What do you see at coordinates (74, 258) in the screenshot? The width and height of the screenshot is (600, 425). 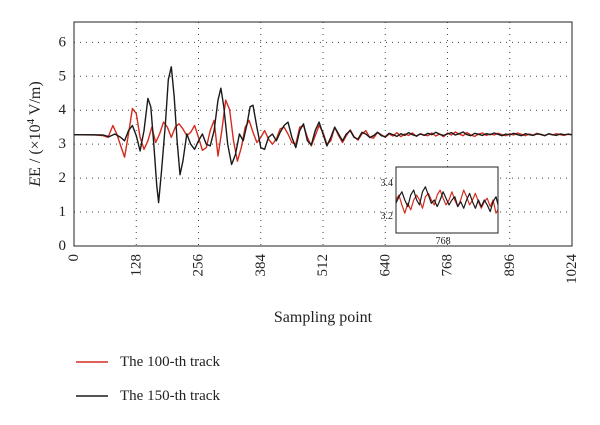 I see `x-tick-label: 0` at bounding box center [74, 258].